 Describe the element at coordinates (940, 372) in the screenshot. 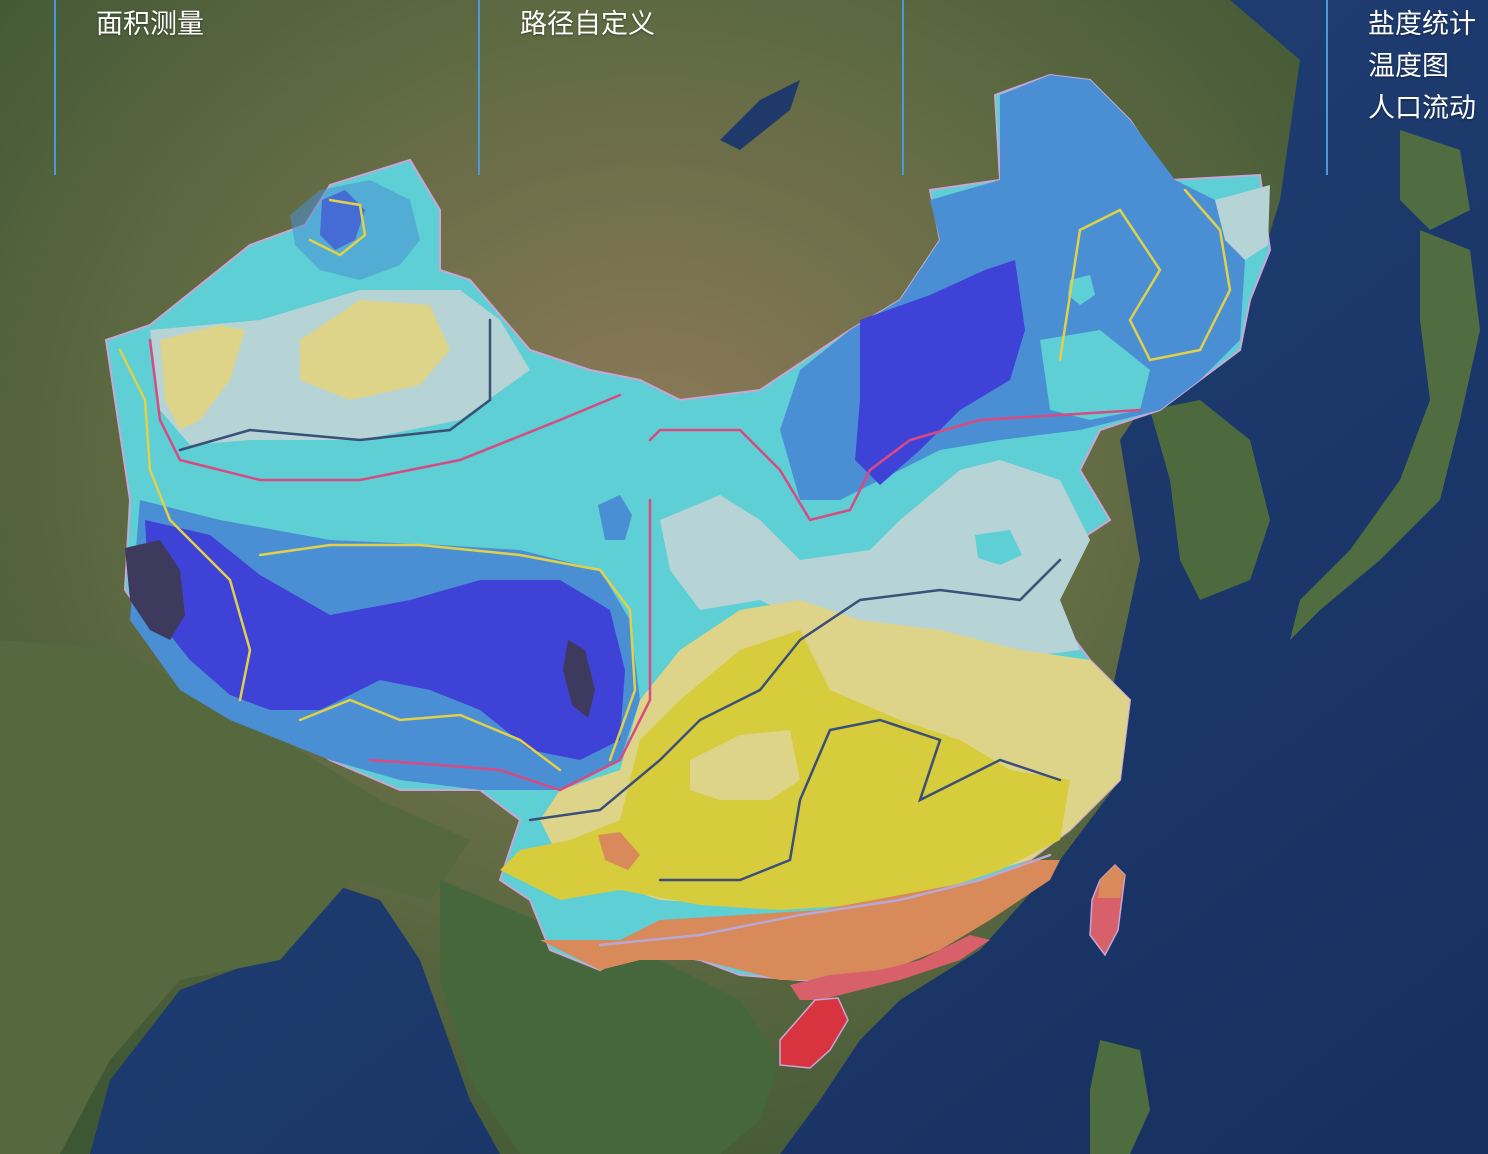

I see `zone-northeast-deep` at that location.